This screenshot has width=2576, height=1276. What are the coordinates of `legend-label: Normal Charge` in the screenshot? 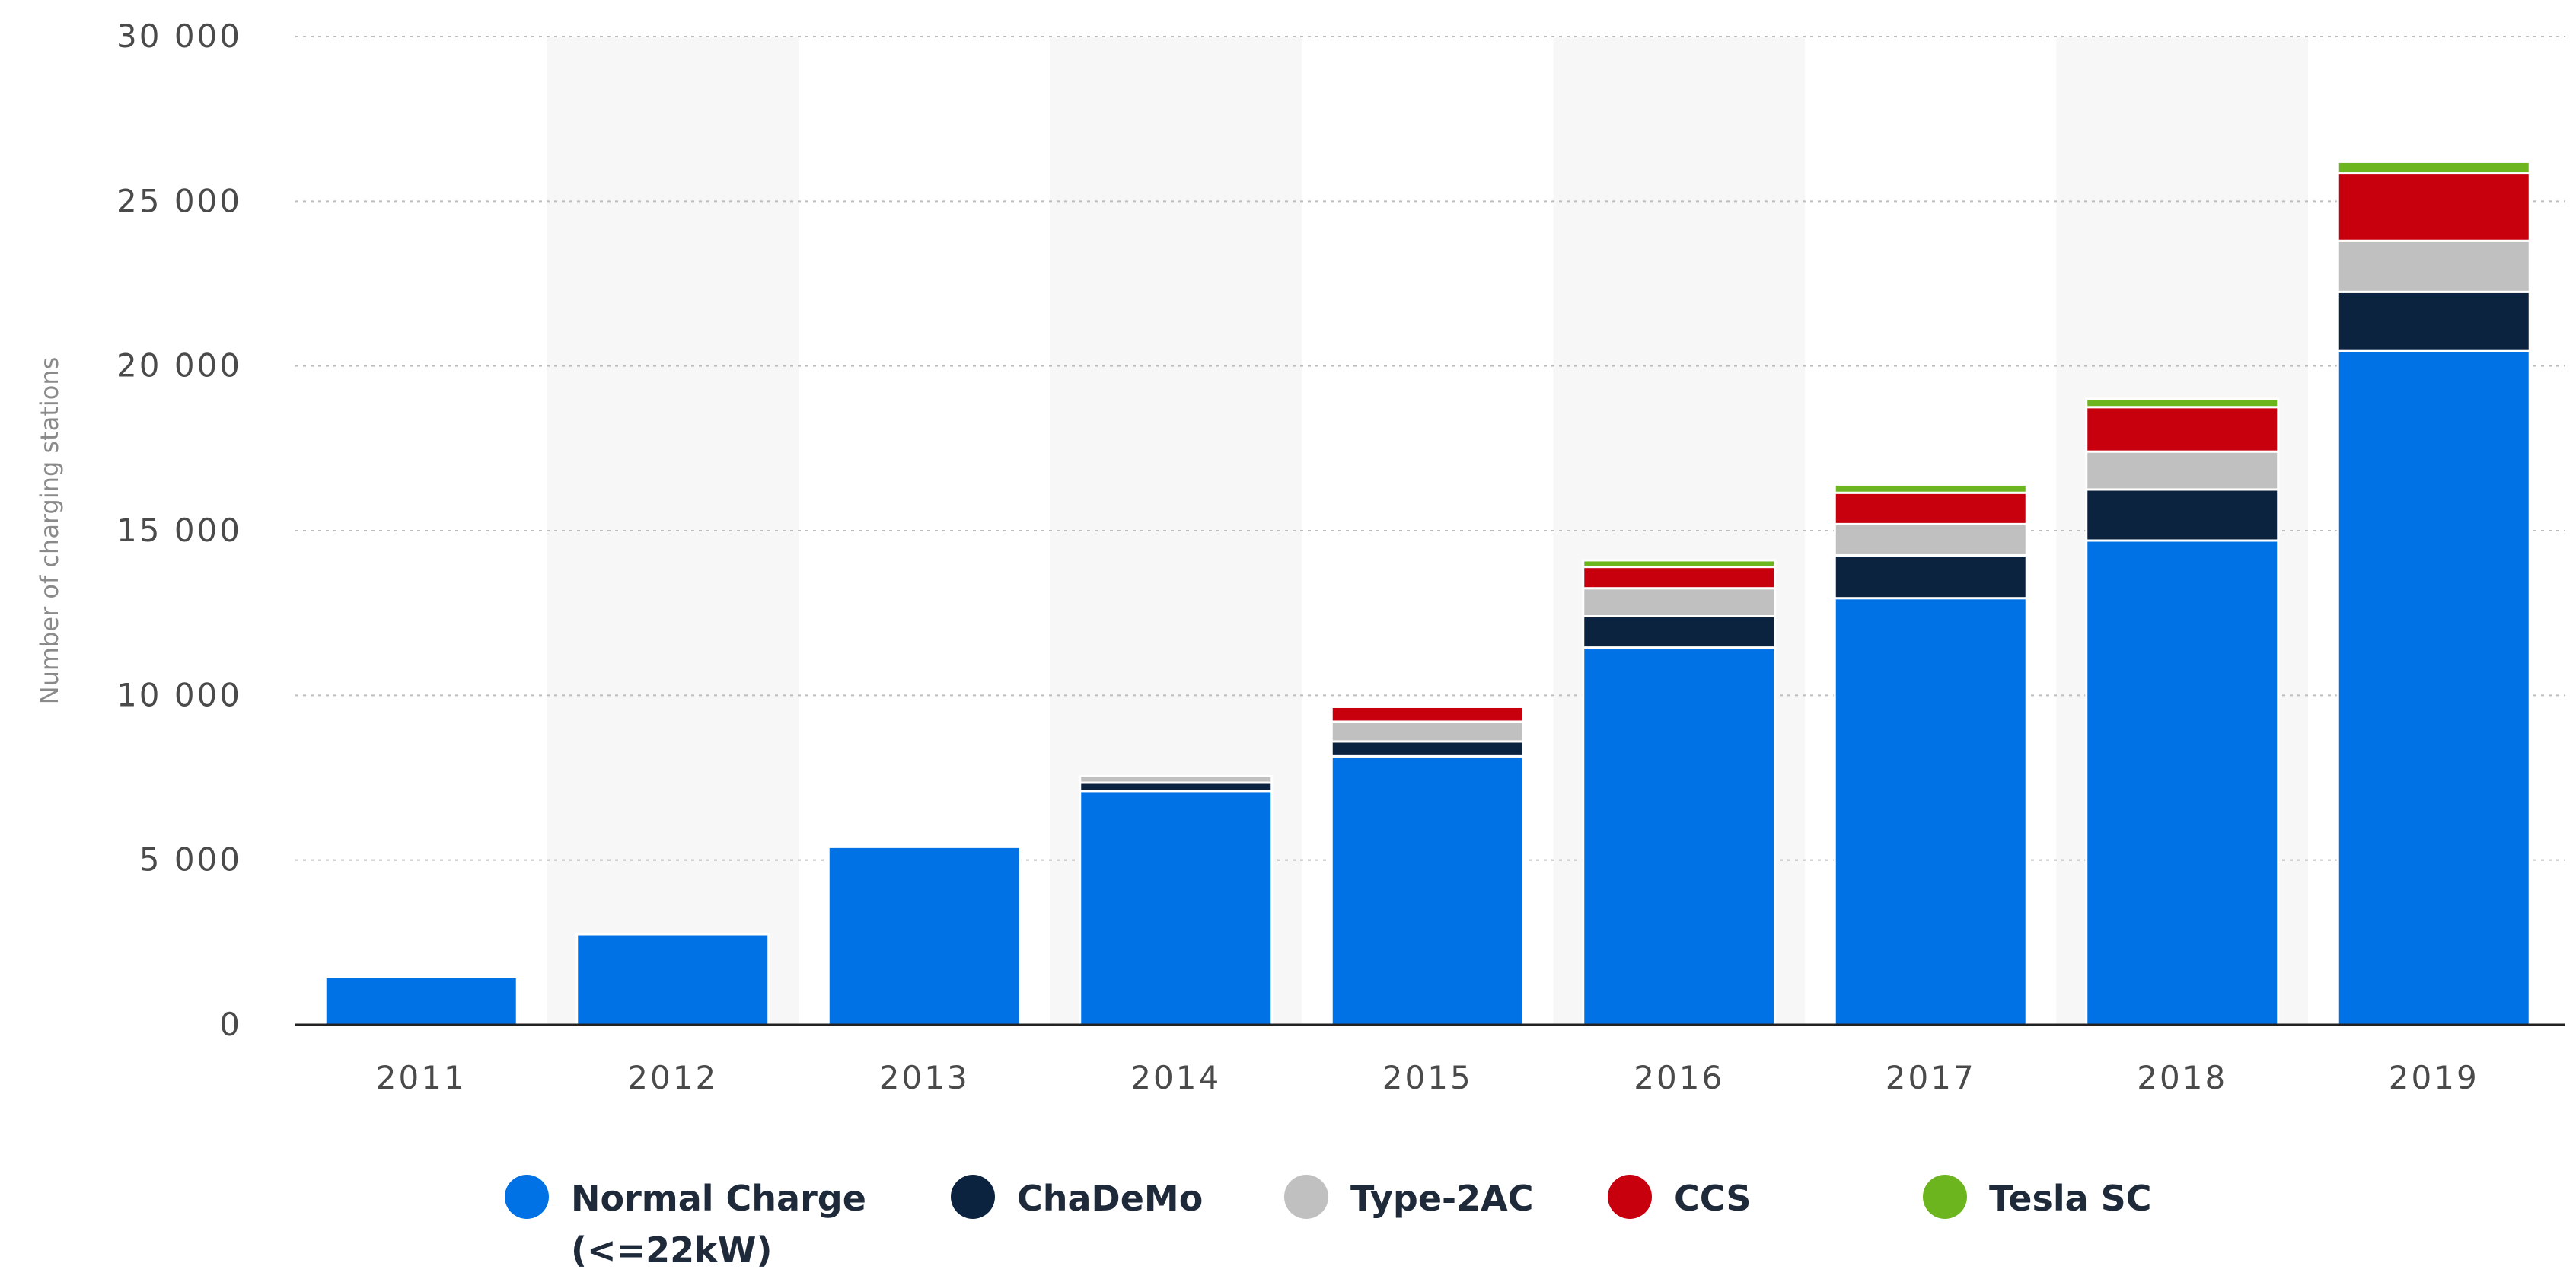 It's located at (718, 1199).